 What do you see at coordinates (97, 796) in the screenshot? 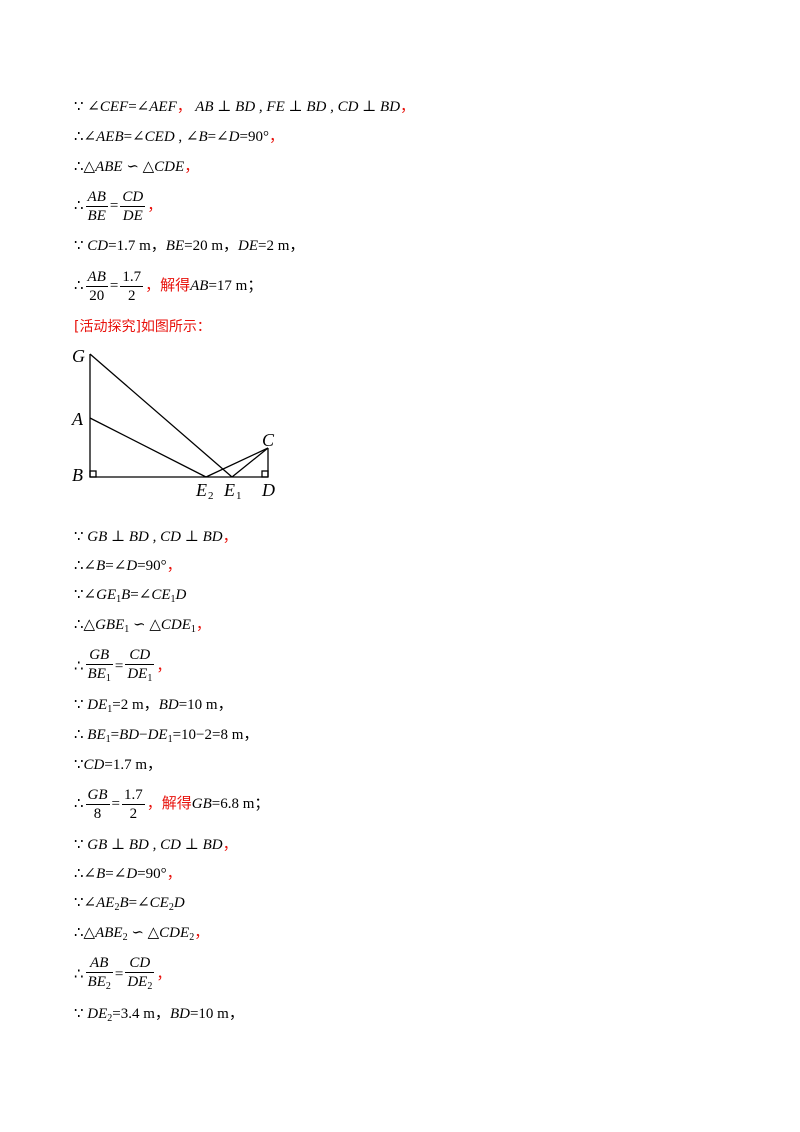
I see `numerator: GB` at bounding box center [97, 796].